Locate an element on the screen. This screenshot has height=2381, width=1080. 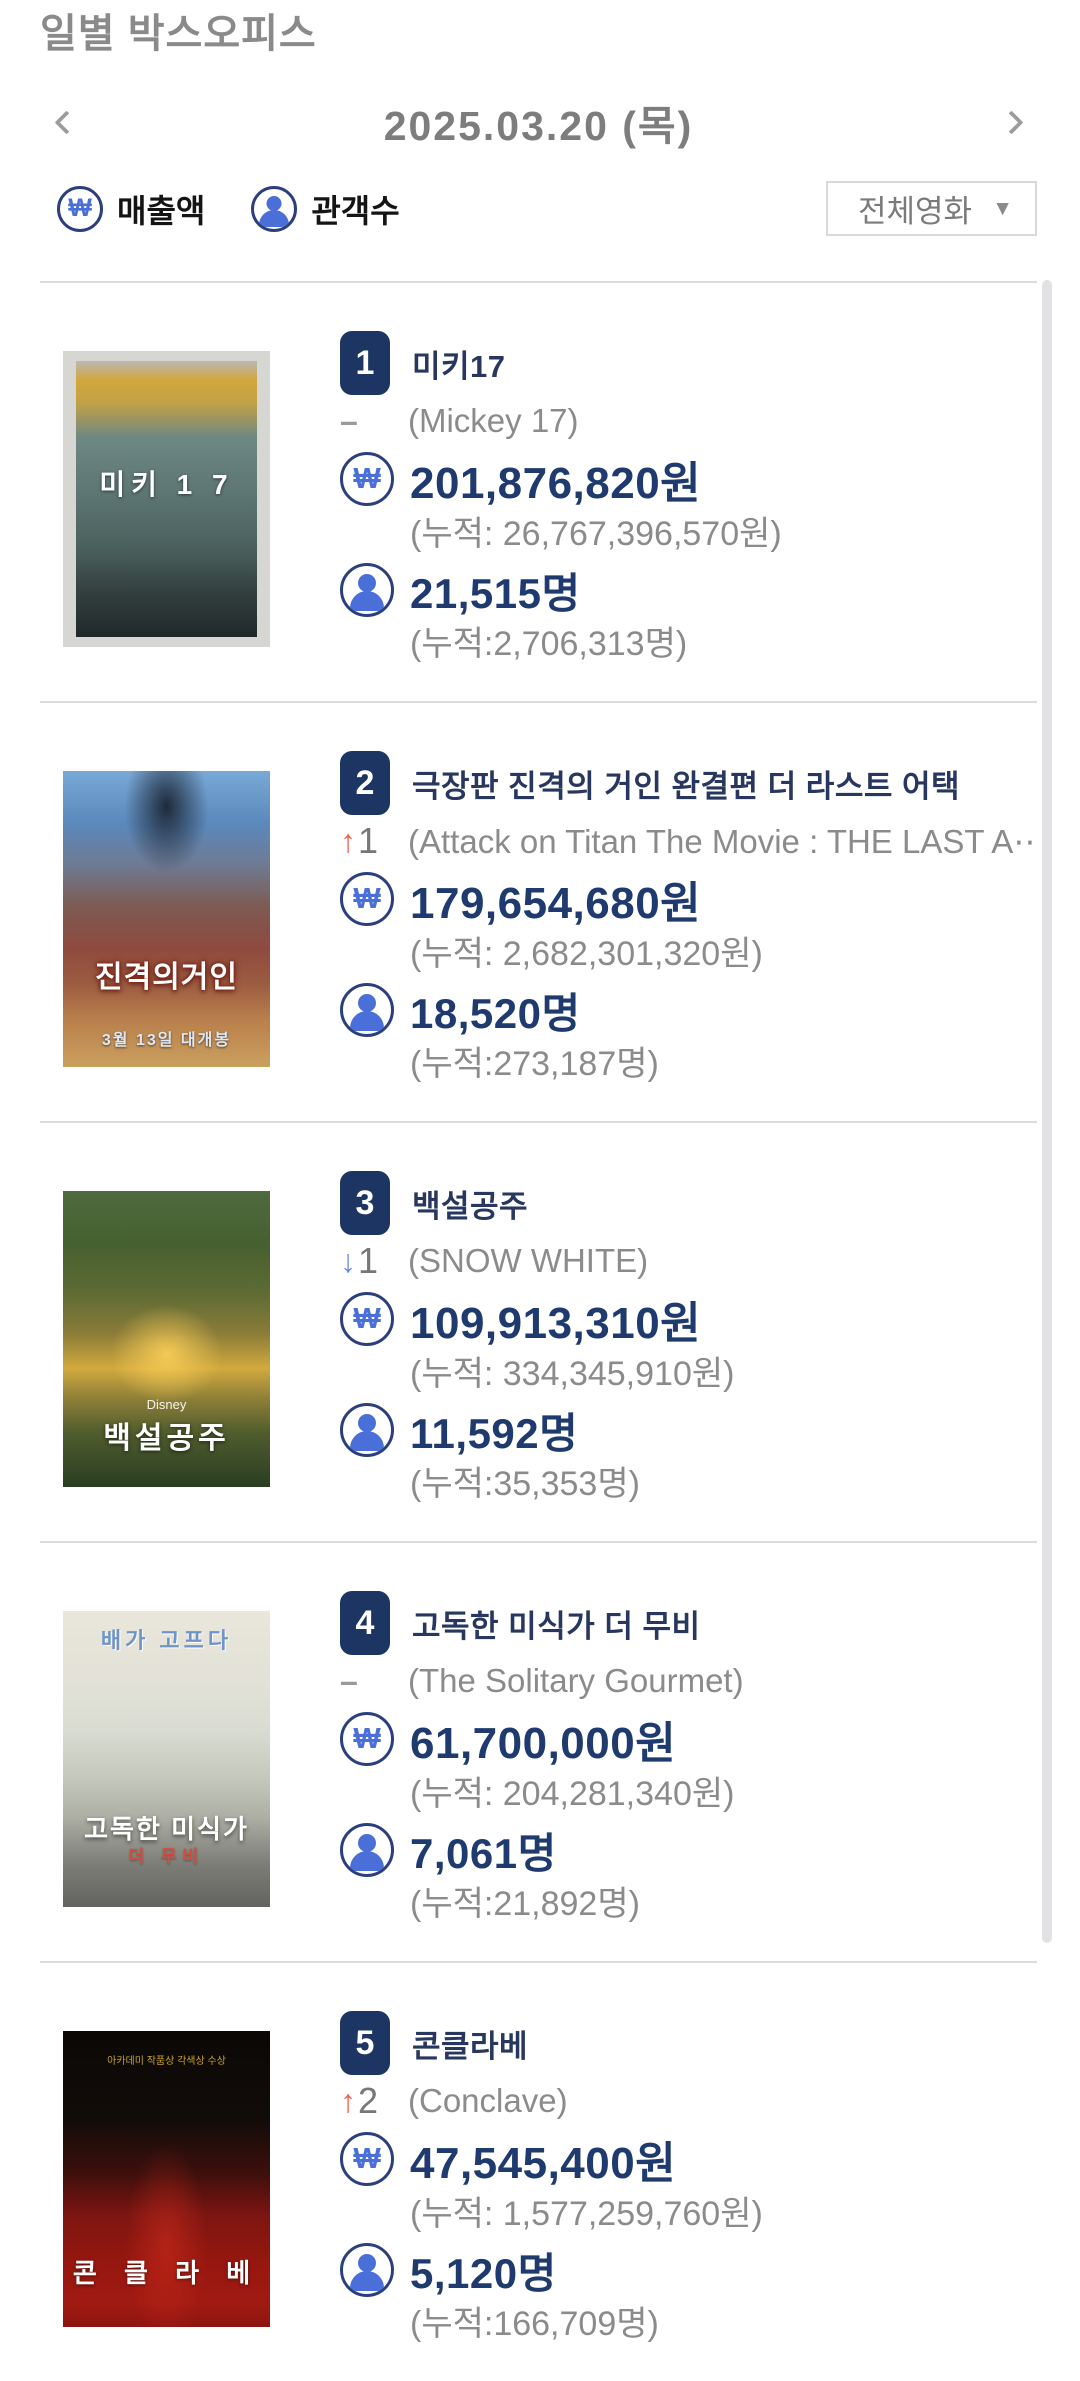
next-date-button is located at coordinates (1014, 122).